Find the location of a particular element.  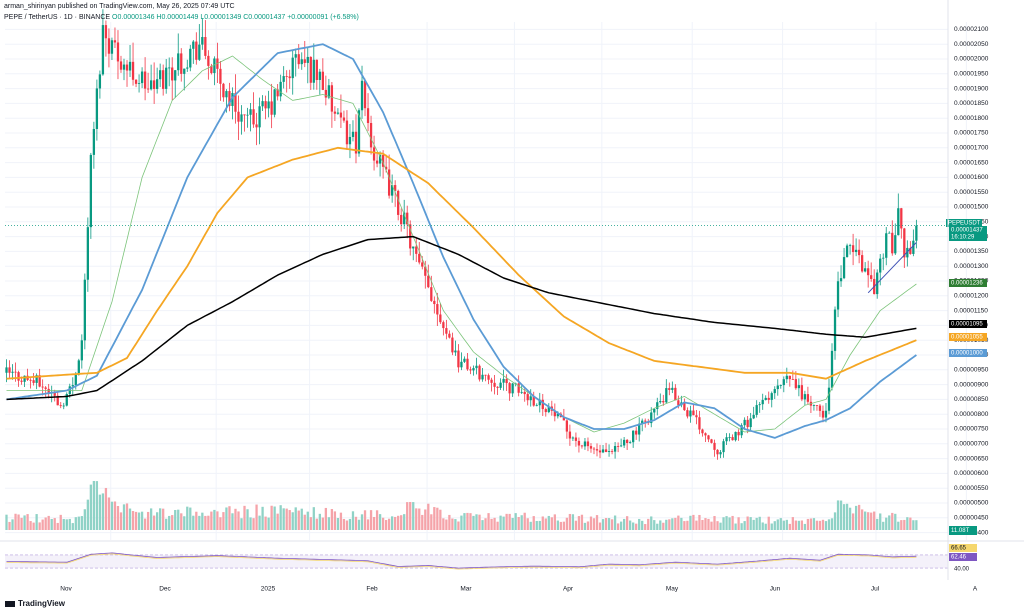

price-axis-tick: 0.00000900 is located at coordinates (971, 384).